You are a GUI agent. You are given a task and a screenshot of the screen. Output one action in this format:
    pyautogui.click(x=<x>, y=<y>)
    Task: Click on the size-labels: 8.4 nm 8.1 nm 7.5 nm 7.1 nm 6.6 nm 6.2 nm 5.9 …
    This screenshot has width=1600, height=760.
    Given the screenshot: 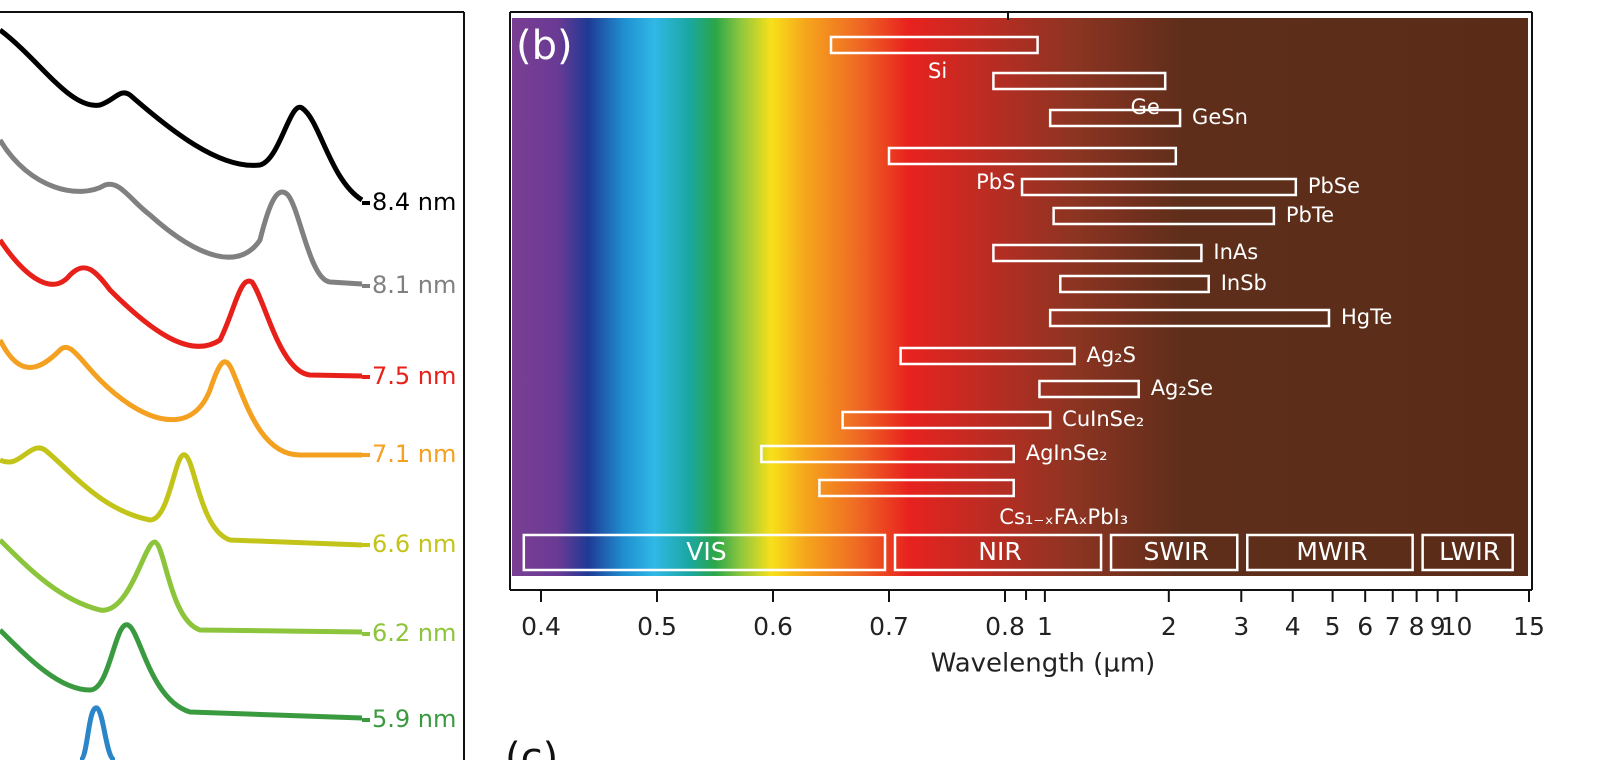 What is the action you would take?
    pyautogui.click(x=409, y=460)
    